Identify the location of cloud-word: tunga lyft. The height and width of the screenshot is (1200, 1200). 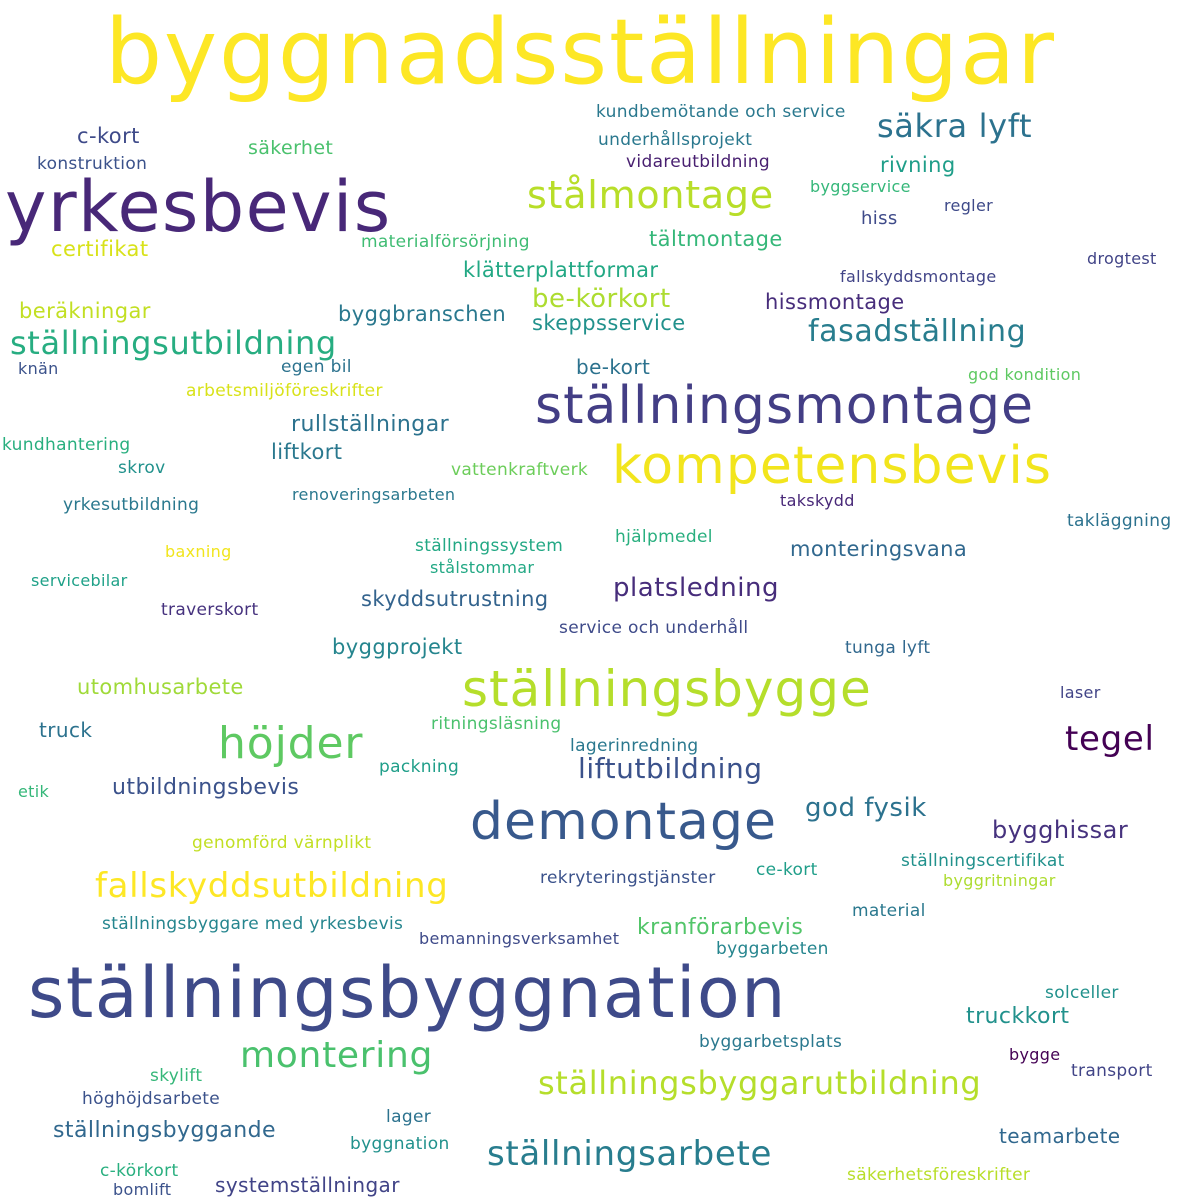
(888, 648).